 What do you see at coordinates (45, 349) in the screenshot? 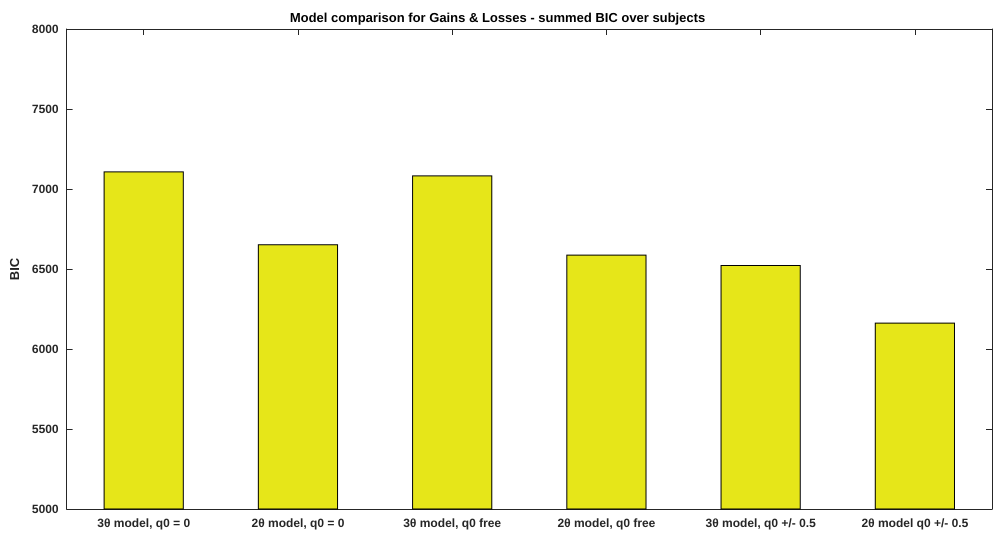
I see `y-tick-label: 6000` at bounding box center [45, 349].